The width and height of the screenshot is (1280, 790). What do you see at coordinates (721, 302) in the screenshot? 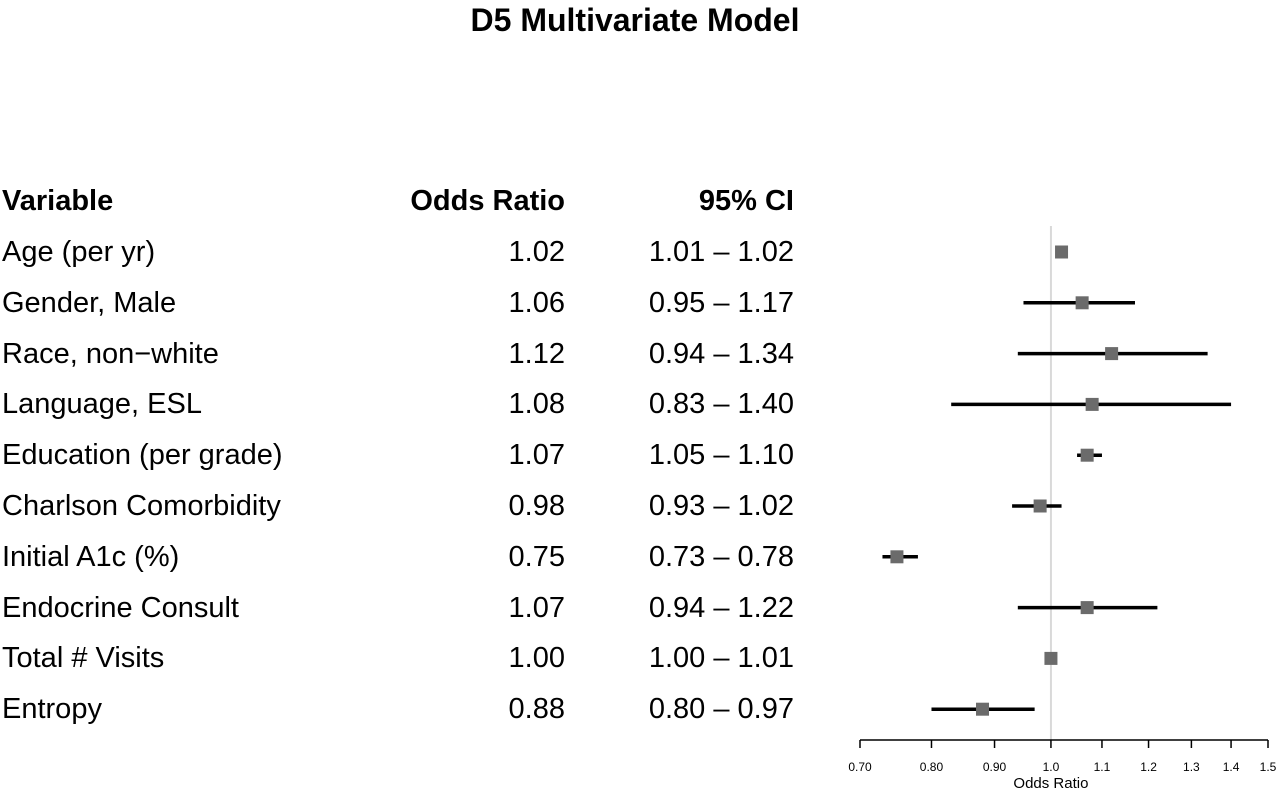
I see `row-ci: 0.95 – 1.17` at bounding box center [721, 302].